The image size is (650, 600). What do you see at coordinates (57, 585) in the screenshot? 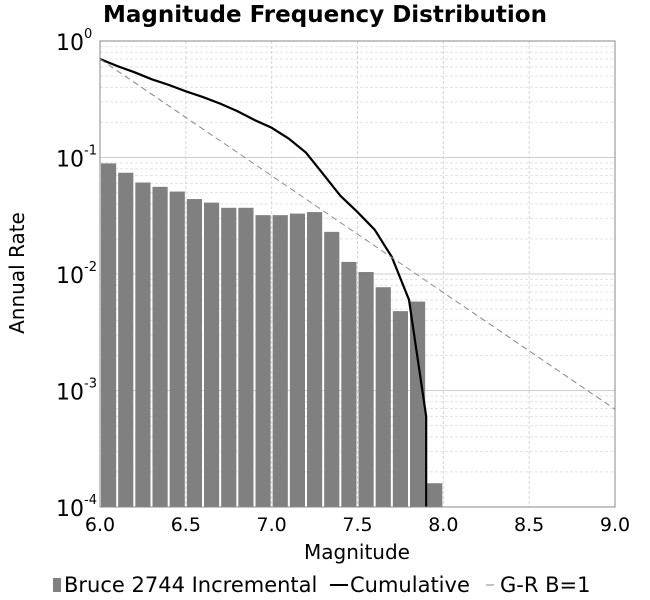
I see `legend-swatch-incremental` at bounding box center [57, 585].